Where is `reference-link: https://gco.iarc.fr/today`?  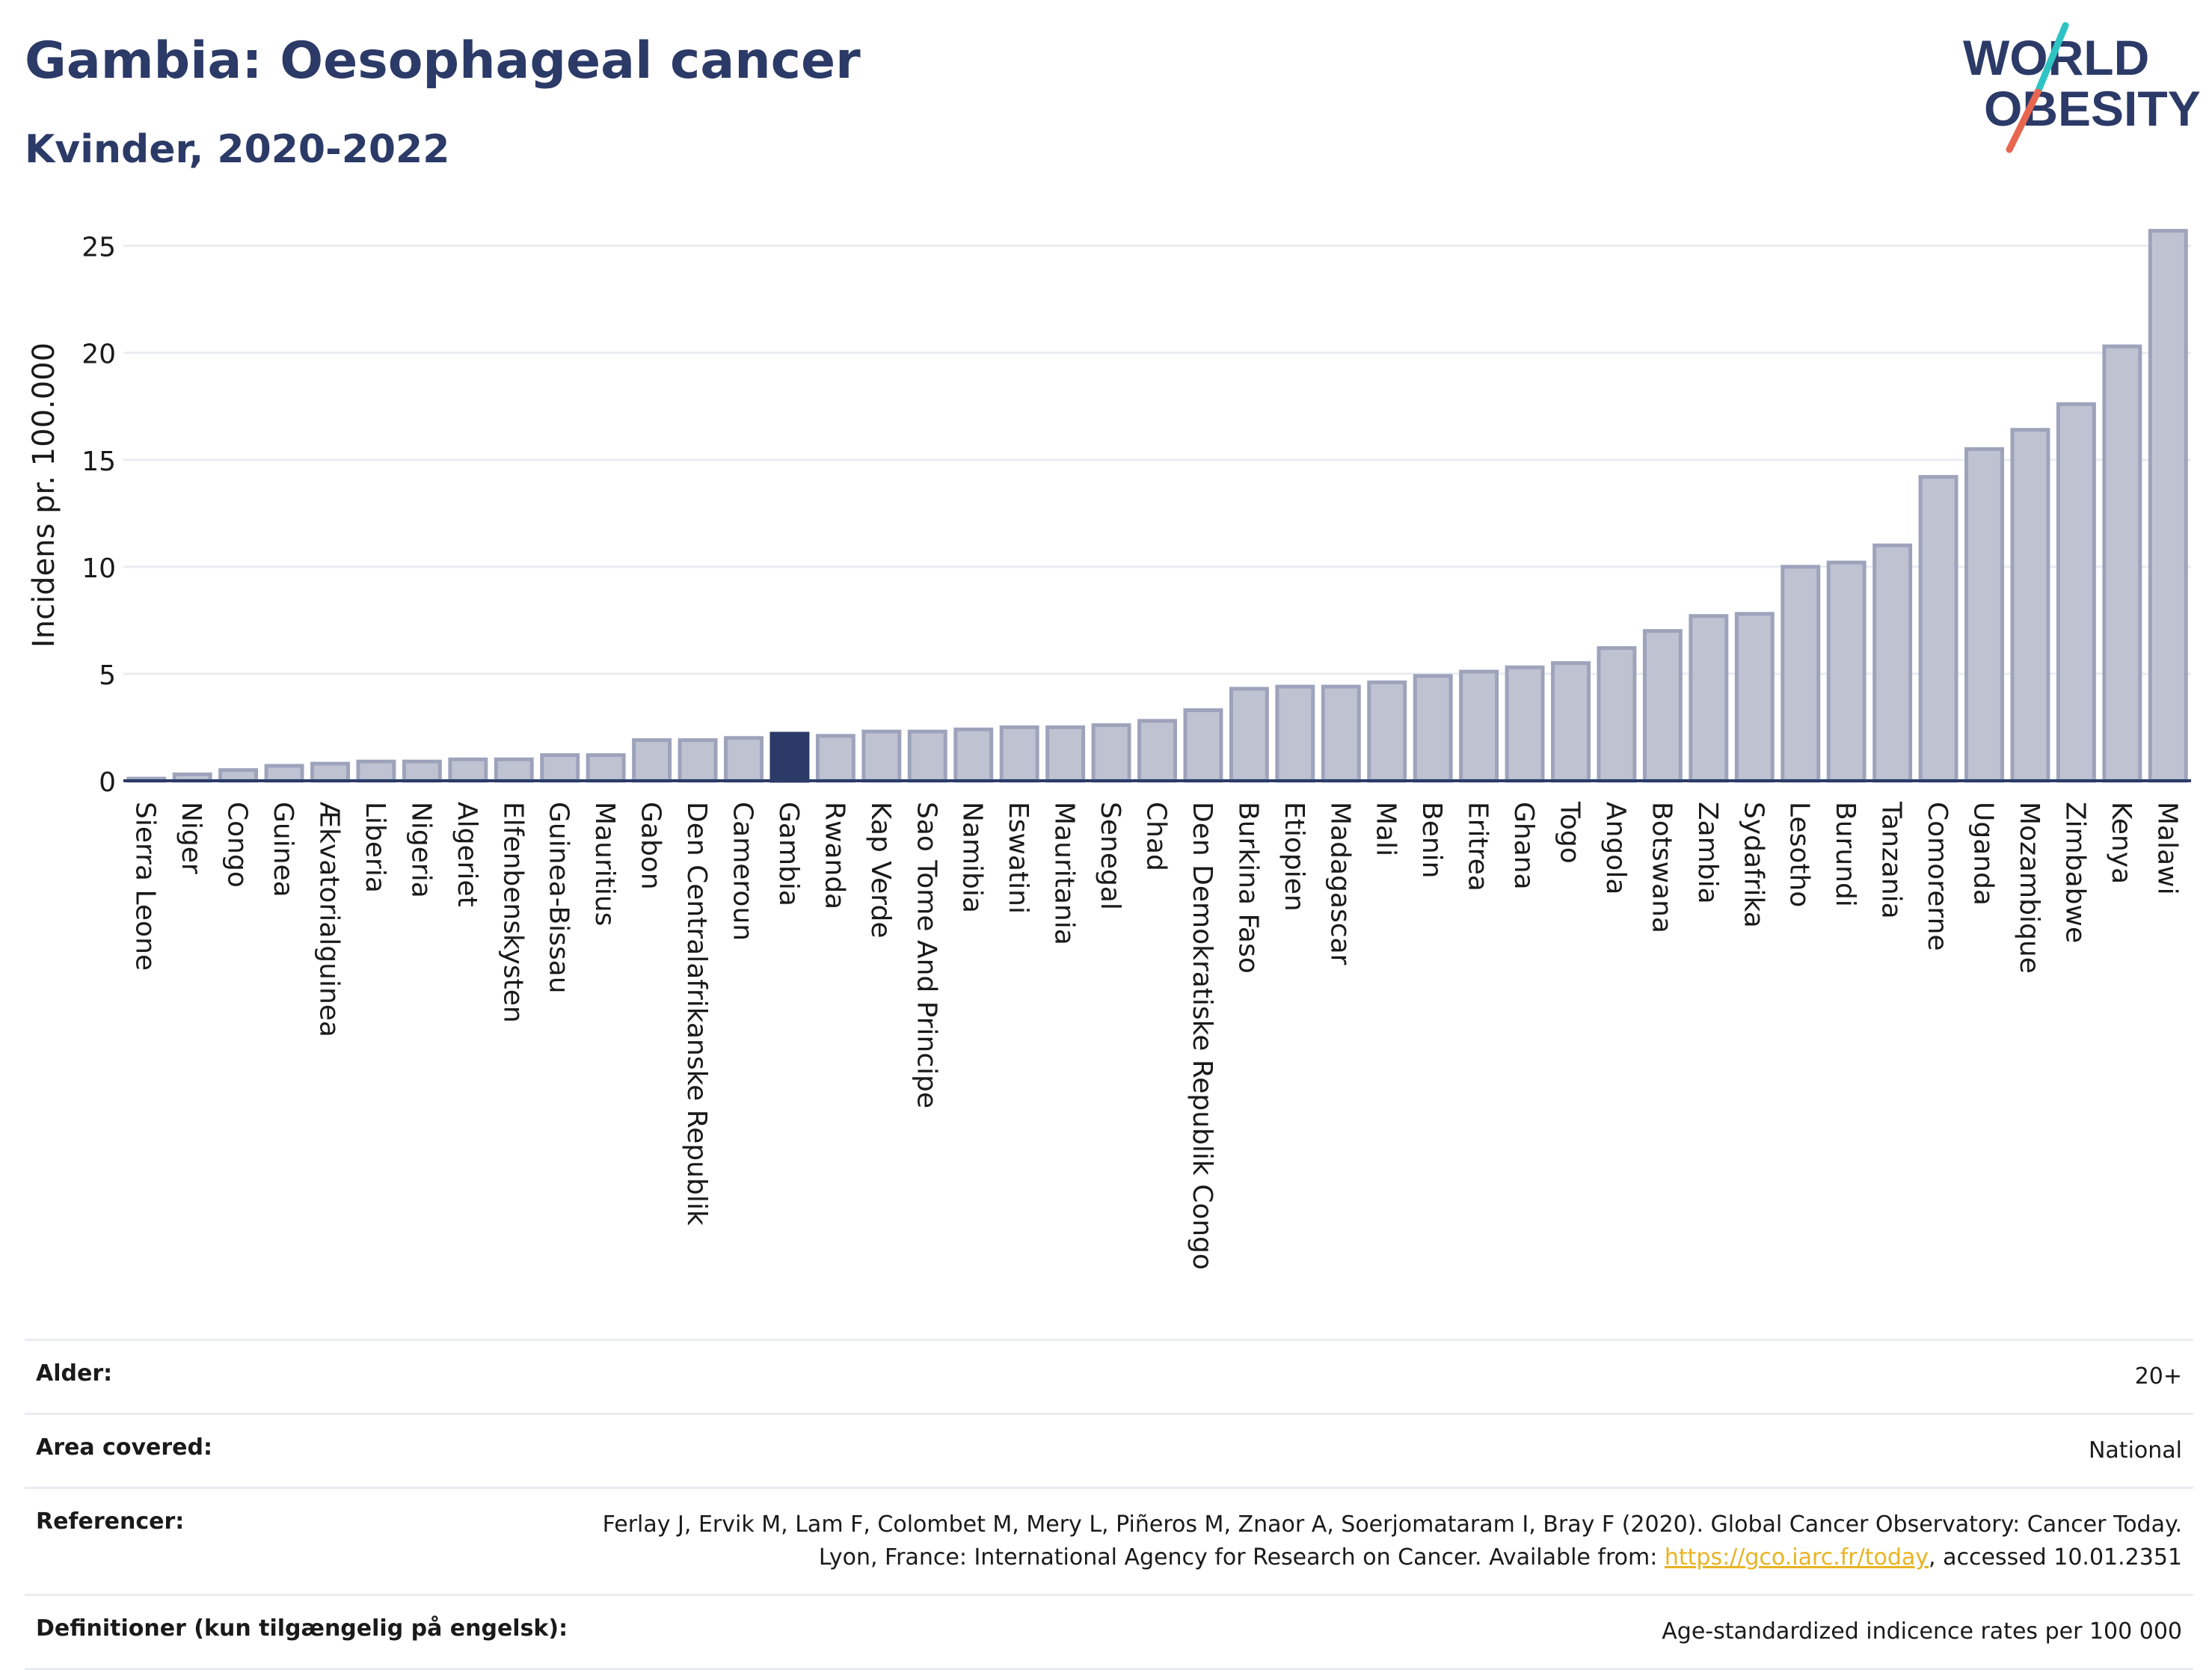 reference-link: https://gco.iarc.fr/today is located at coordinates (1796, 1557).